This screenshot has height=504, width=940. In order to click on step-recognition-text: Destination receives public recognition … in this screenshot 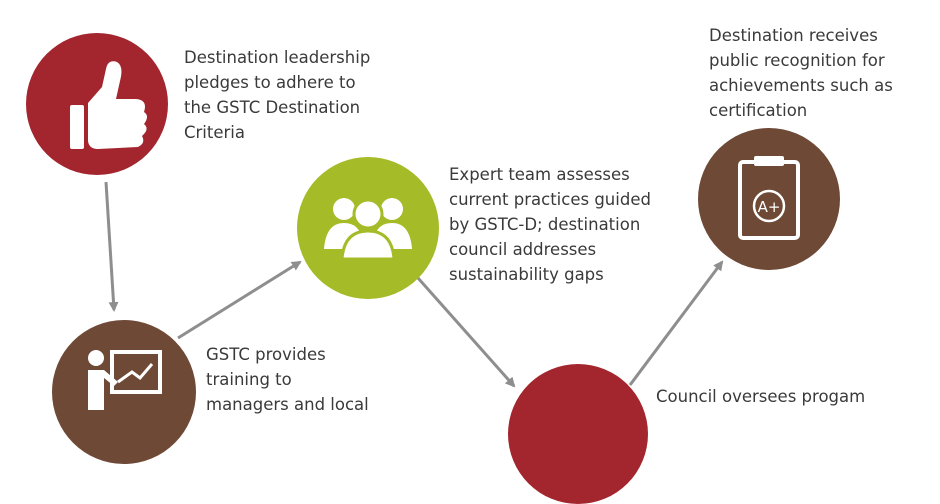, I will do `click(801, 73)`.